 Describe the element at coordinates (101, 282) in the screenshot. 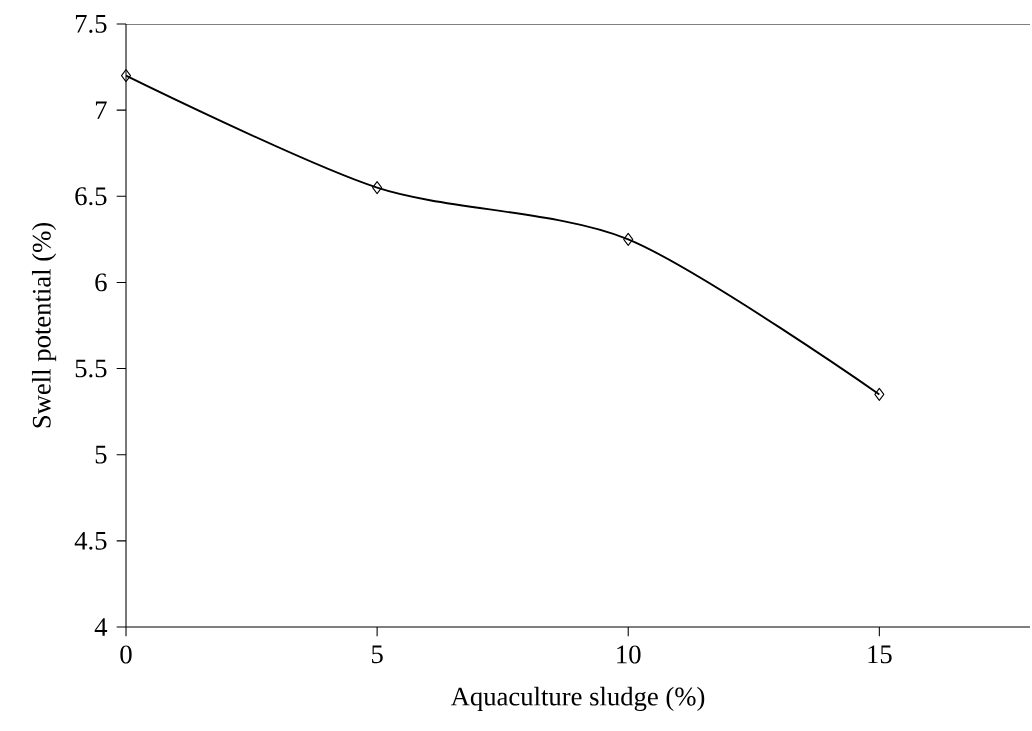

I see `y-tick-label: 6` at that location.